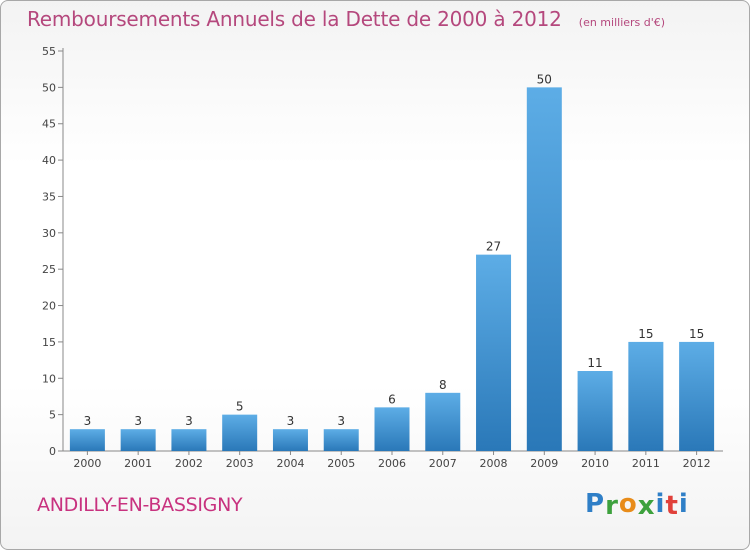  What do you see at coordinates (392, 463) in the screenshot?
I see `x-tick-label-2006: 2006` at bounding box center [392, 463].